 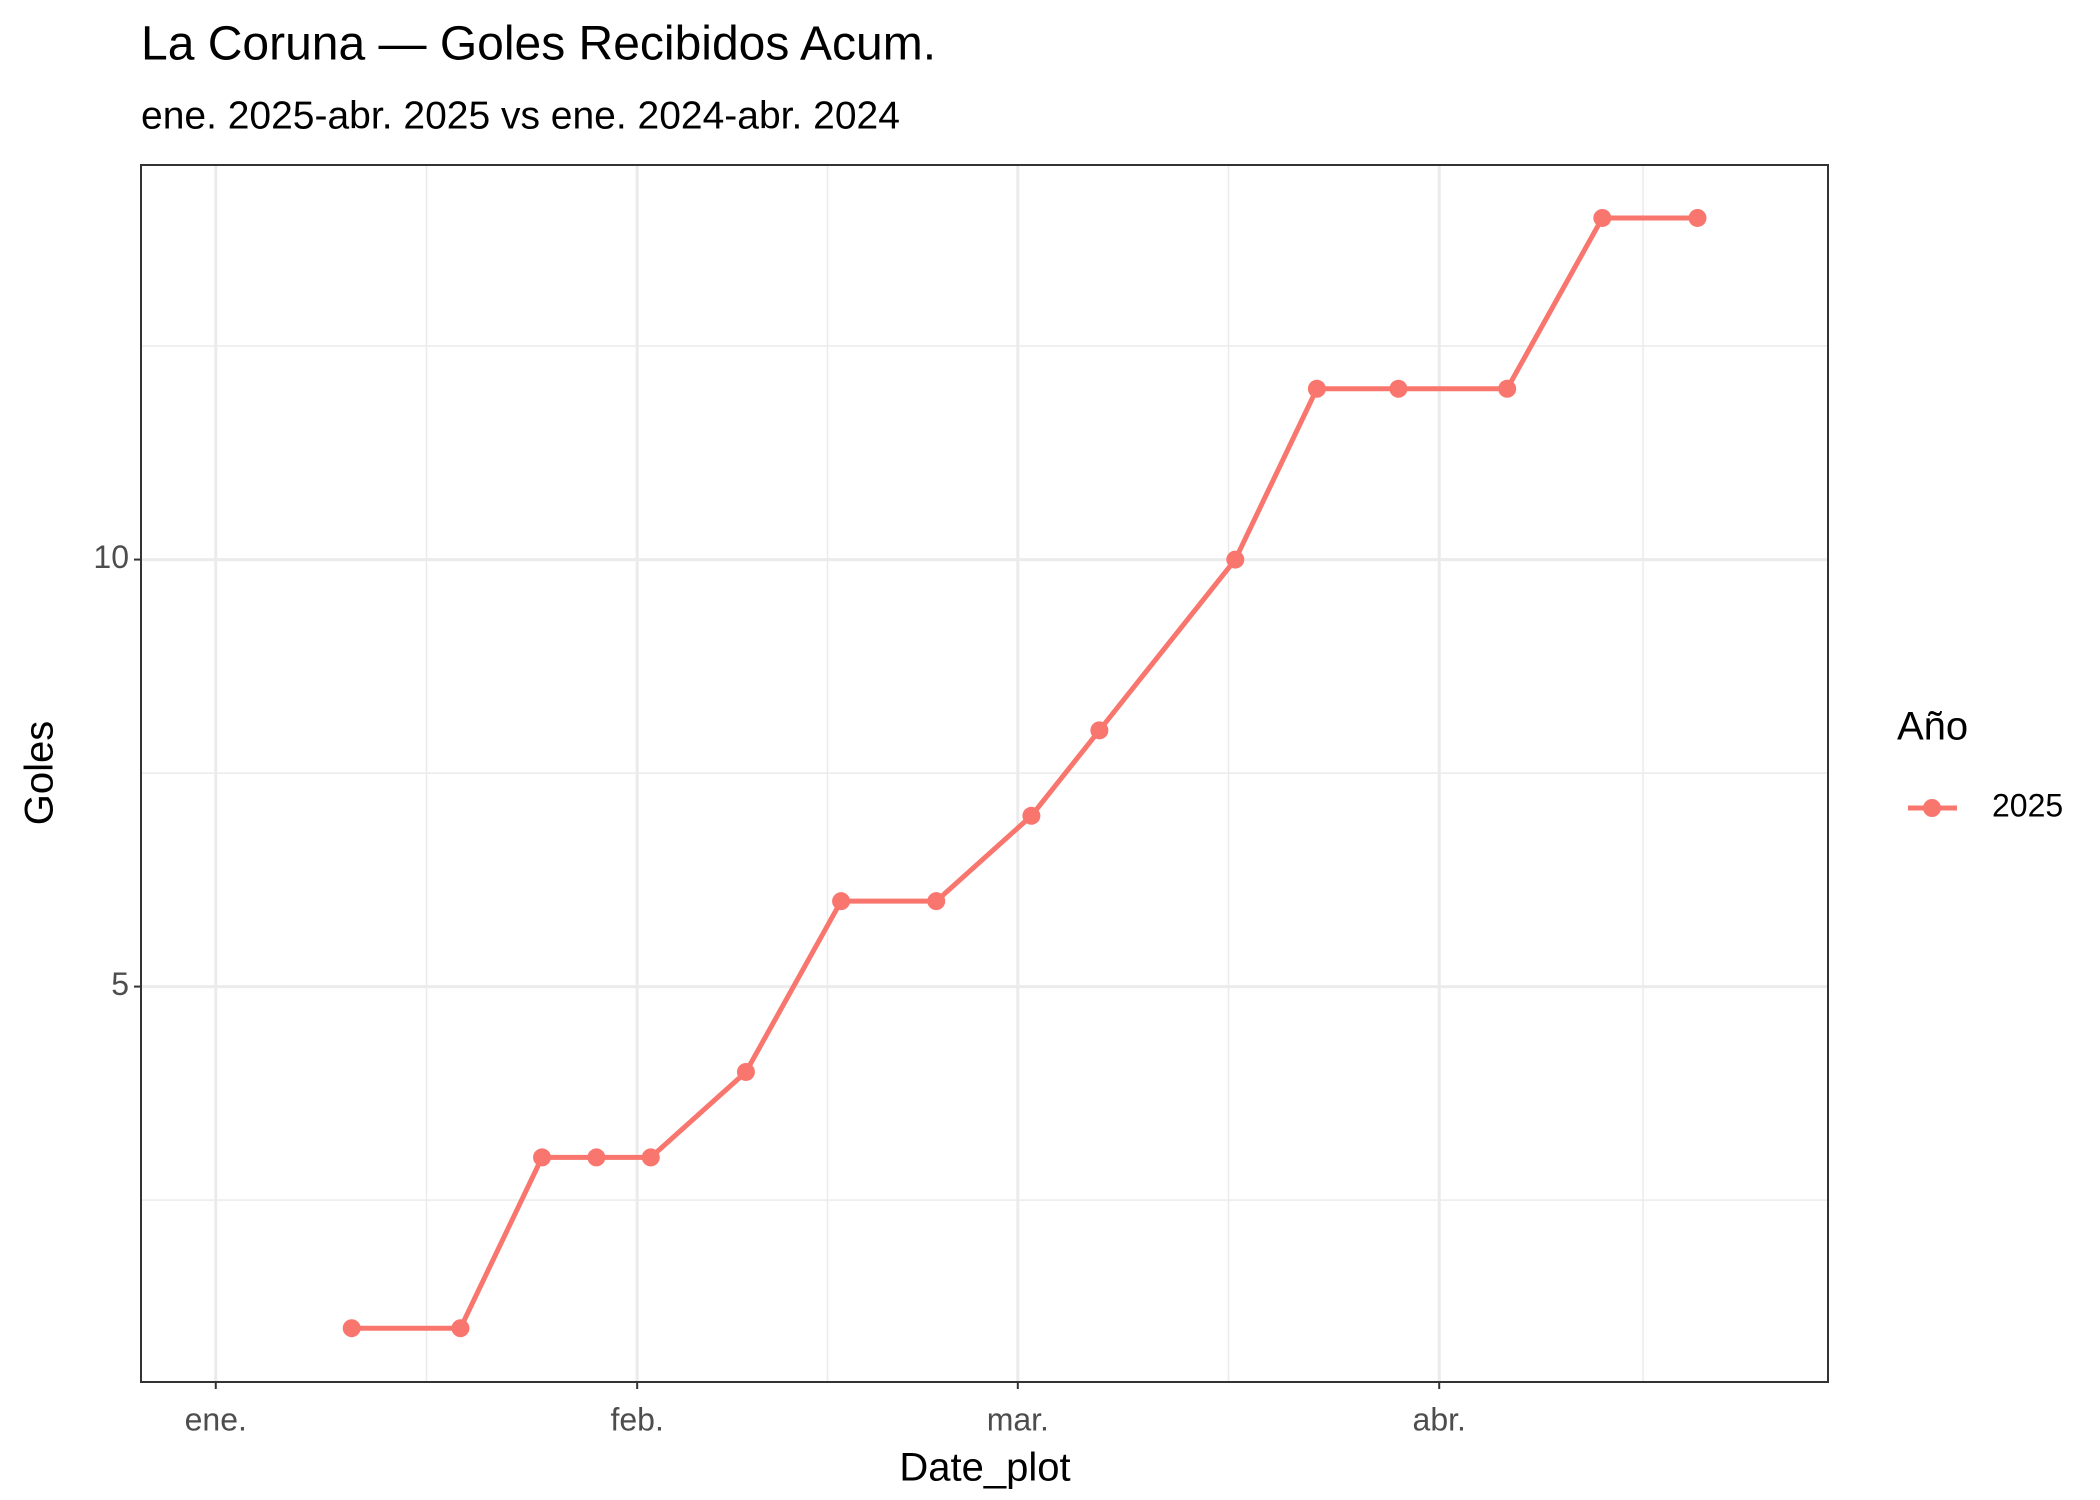 What do you see at coordinates (538, 44) in the screenshot?
I see `chart-title: La Coruna — Goles Recibidos Acum.` at bounding box center [538, 44].